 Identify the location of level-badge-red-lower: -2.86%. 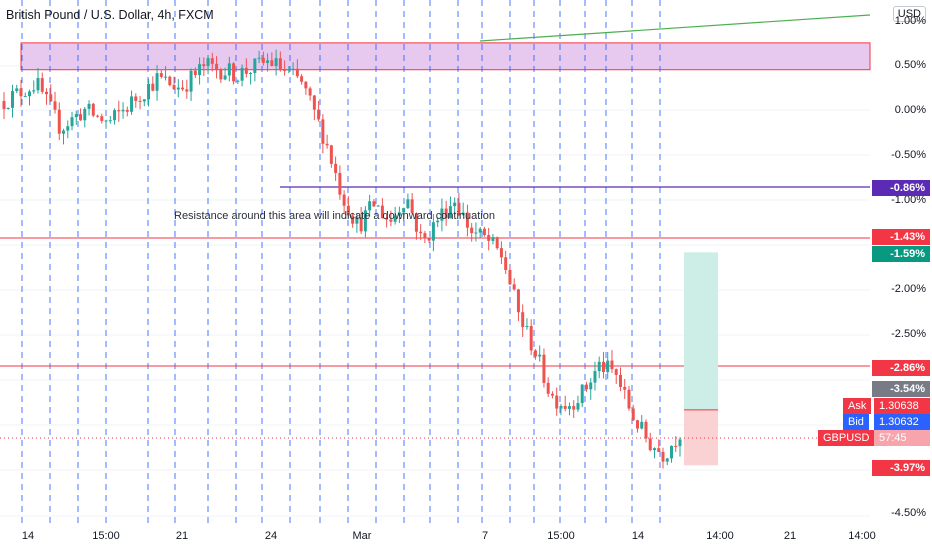
(901, 368).